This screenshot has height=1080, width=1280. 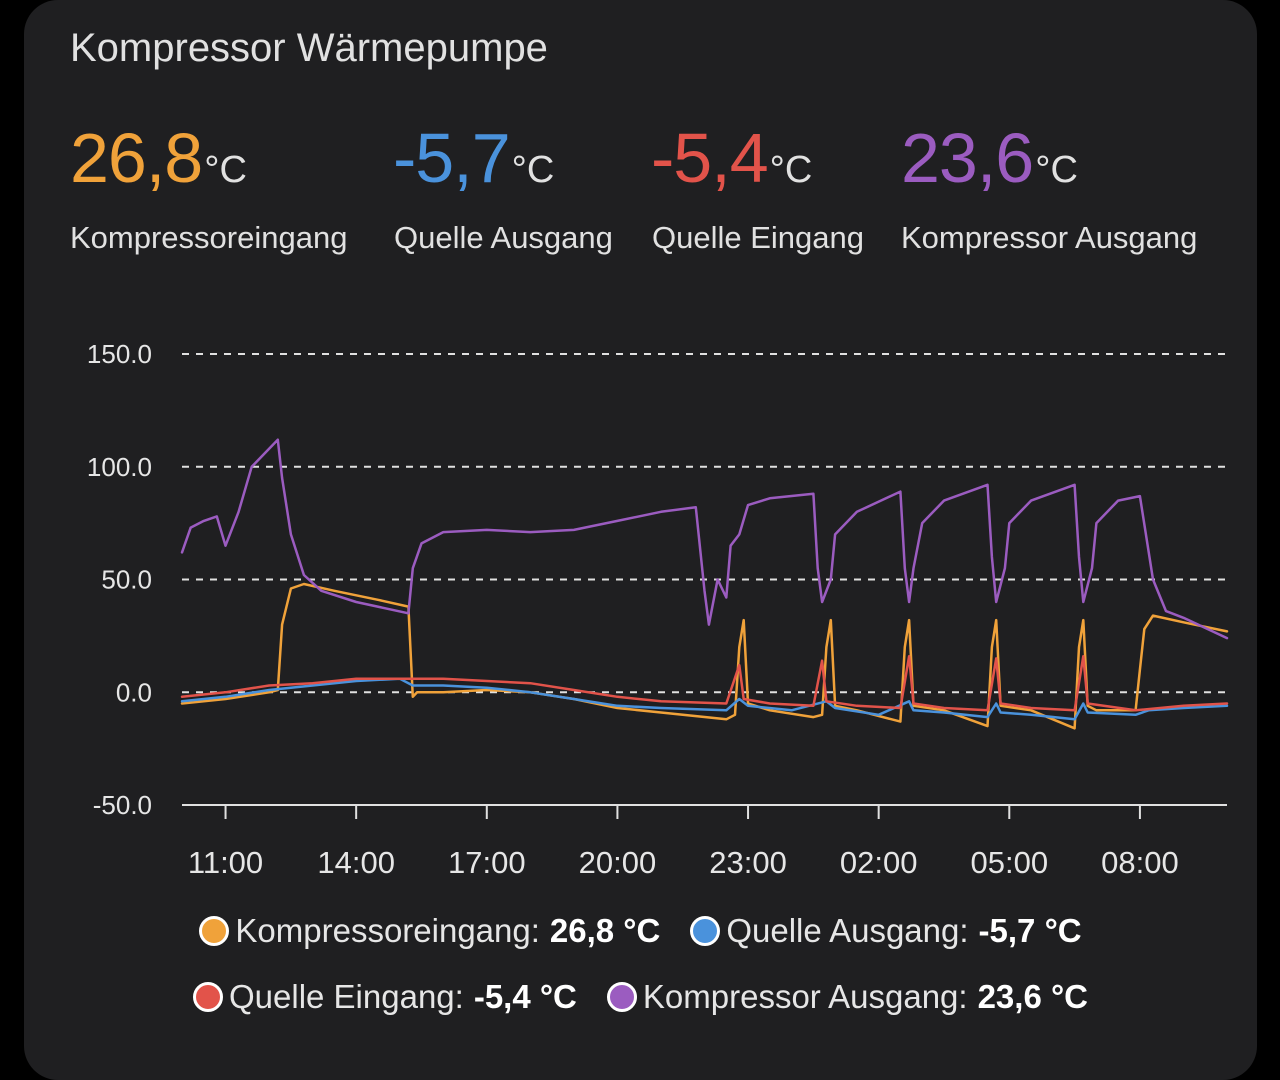 I want to click on legend-label: Kompressoreingang:, so click(x=387, y=930).